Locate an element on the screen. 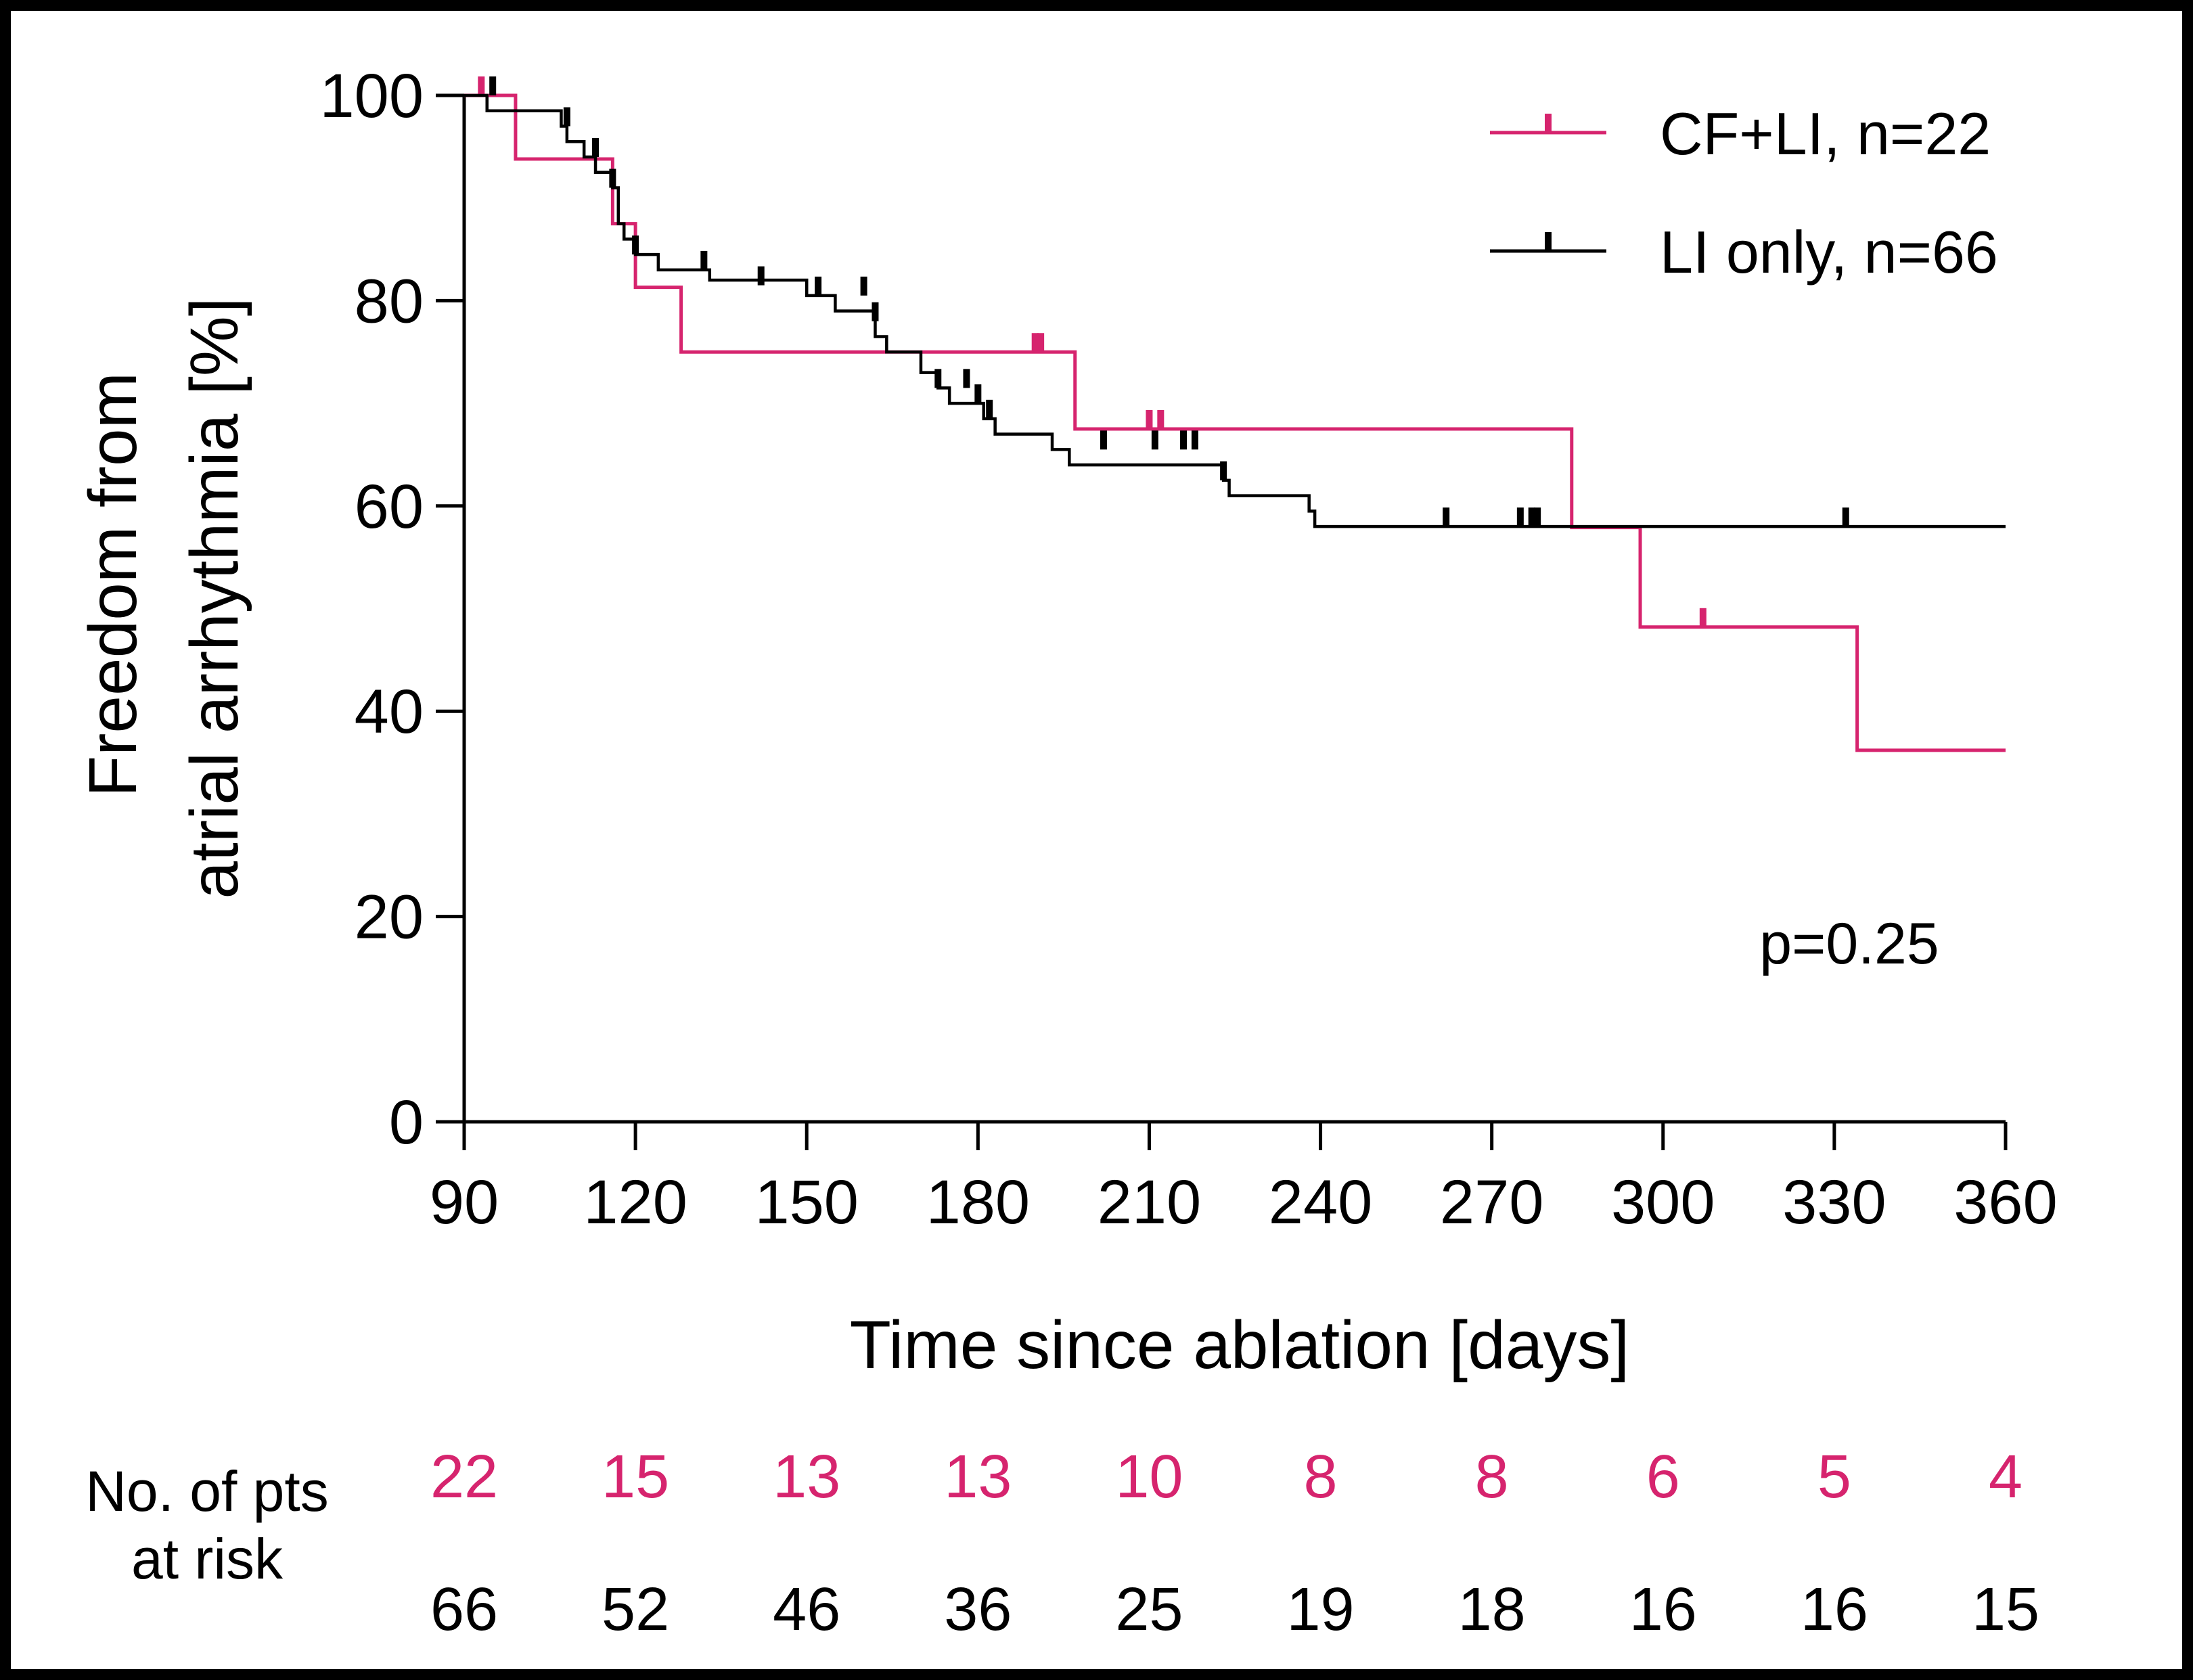 The image size is (2193, 1680). risk-cf-li-value: 22 is located at coordinates (464, 1477).